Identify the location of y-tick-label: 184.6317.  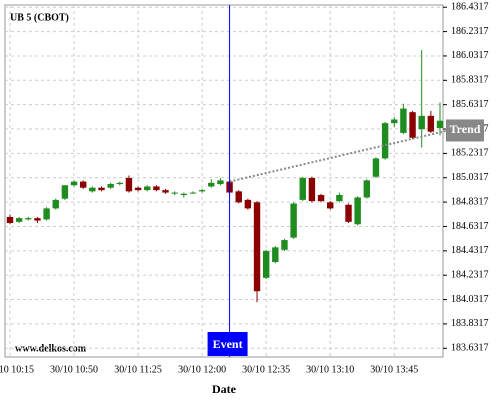
(470, 226).